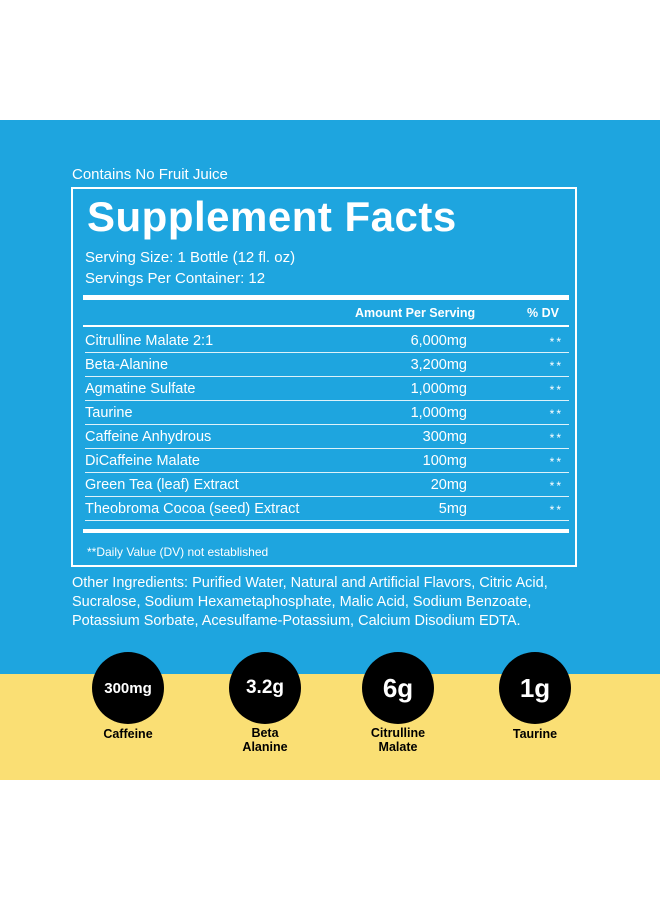 This screenshot has height=900, width=660. What do you see at coordinates (140, 389) in the screenshot?
I see `ingredient-name: Agmatine Sulfate` at bounding box center [140, 389].